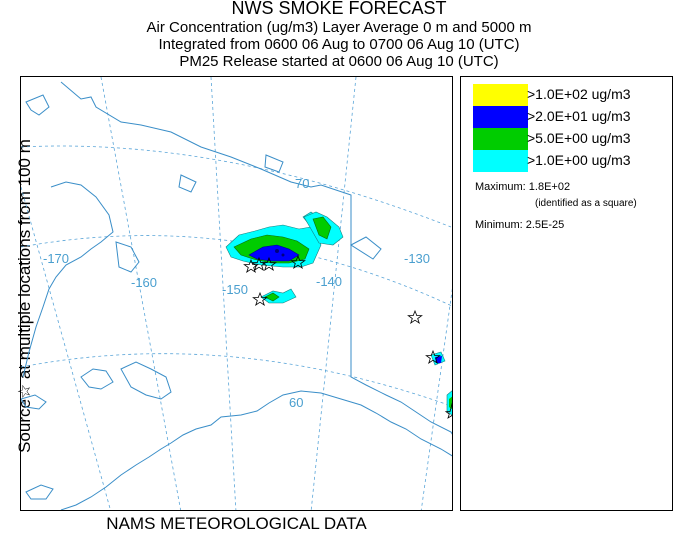 This screenshot has width=678, height=534. I want to click on legend-swatch-cyan, so click(500, 161).